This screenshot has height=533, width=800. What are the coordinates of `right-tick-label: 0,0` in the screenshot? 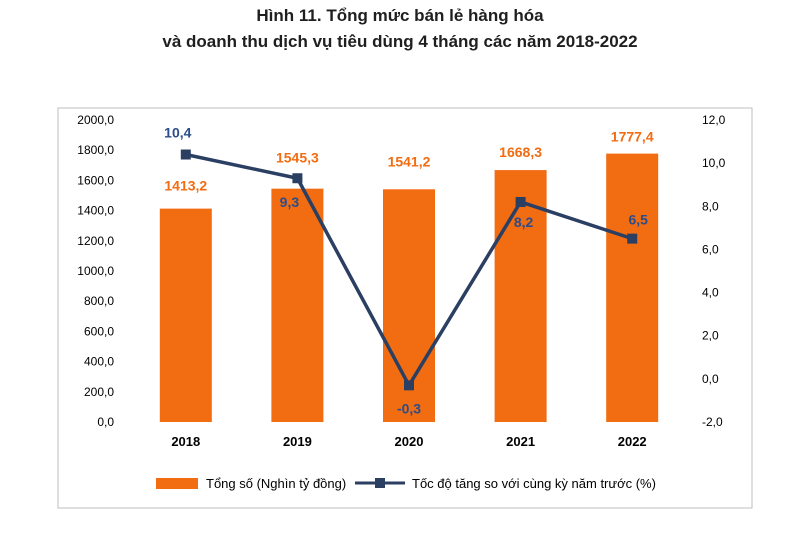 It's located at (710, 379).